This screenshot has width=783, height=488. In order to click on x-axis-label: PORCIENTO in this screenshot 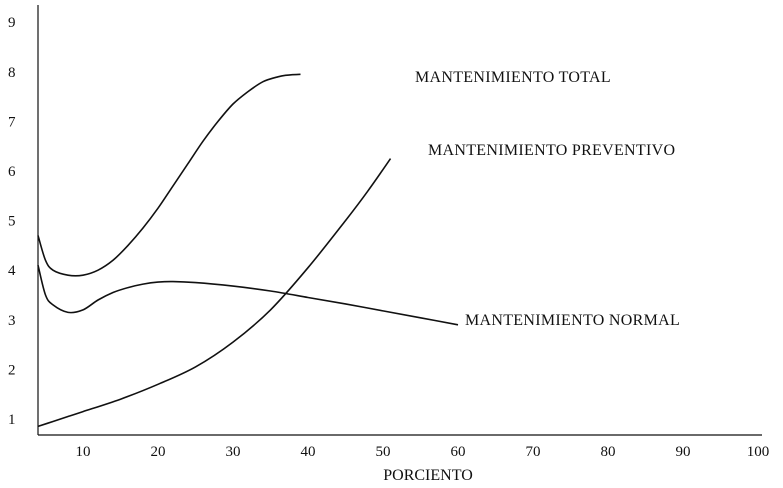, I will do `click(428, 475)`.